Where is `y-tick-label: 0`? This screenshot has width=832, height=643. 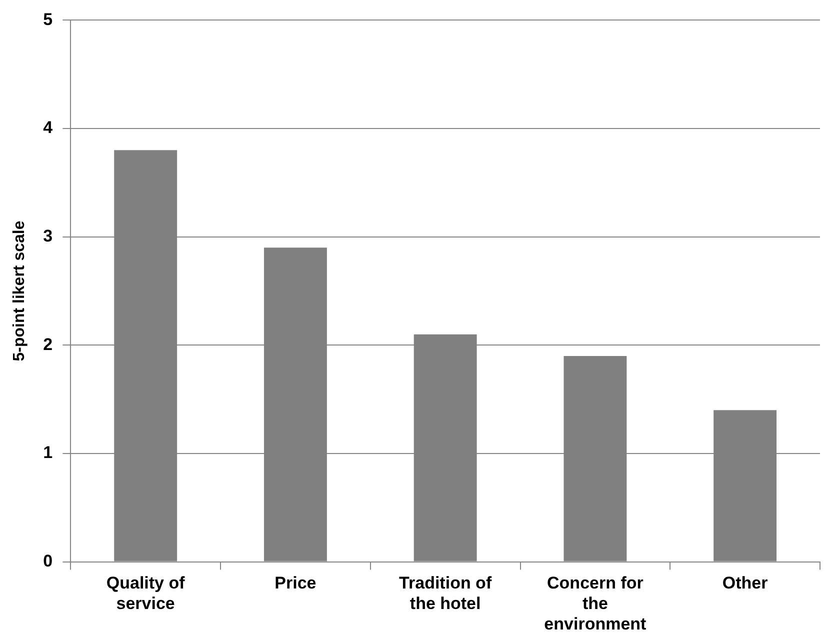
y-tick-label: 0 is located at coordinates (48, 560).